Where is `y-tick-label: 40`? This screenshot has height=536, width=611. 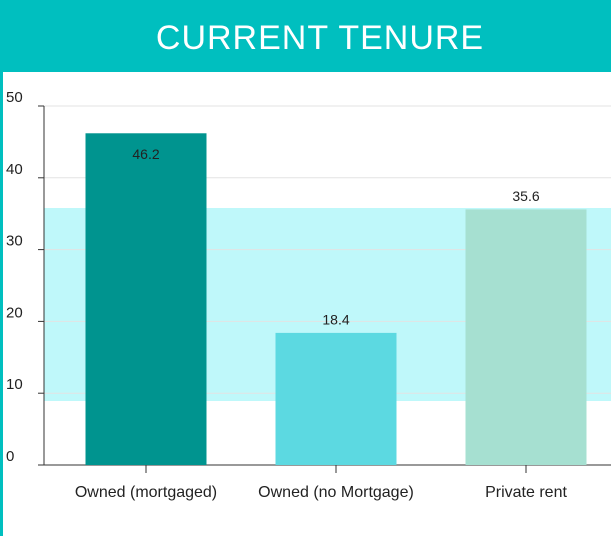 y-tick-label: 40 is located at coordinates (14, 169).